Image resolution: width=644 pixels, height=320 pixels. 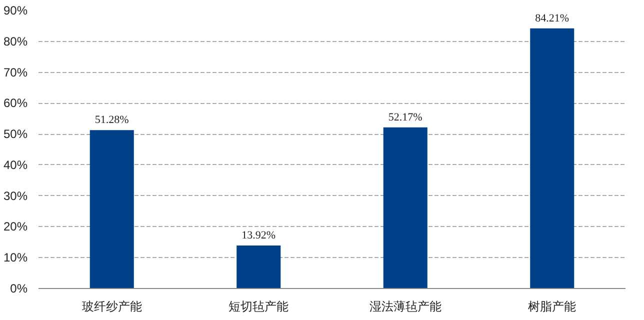 I want to click on data-label: 84.21%, so click(x=552, y=18).